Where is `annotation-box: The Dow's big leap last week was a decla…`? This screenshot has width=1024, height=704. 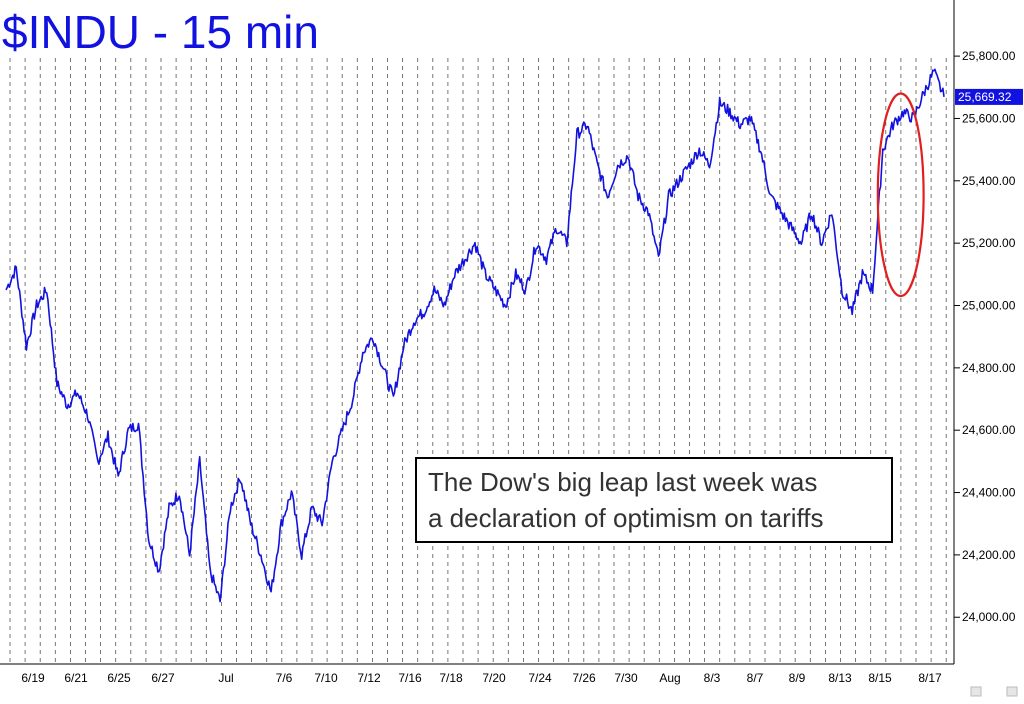 annotation-box: The Dow's big leap last week was a decla… is located at coordinates (654, 500).